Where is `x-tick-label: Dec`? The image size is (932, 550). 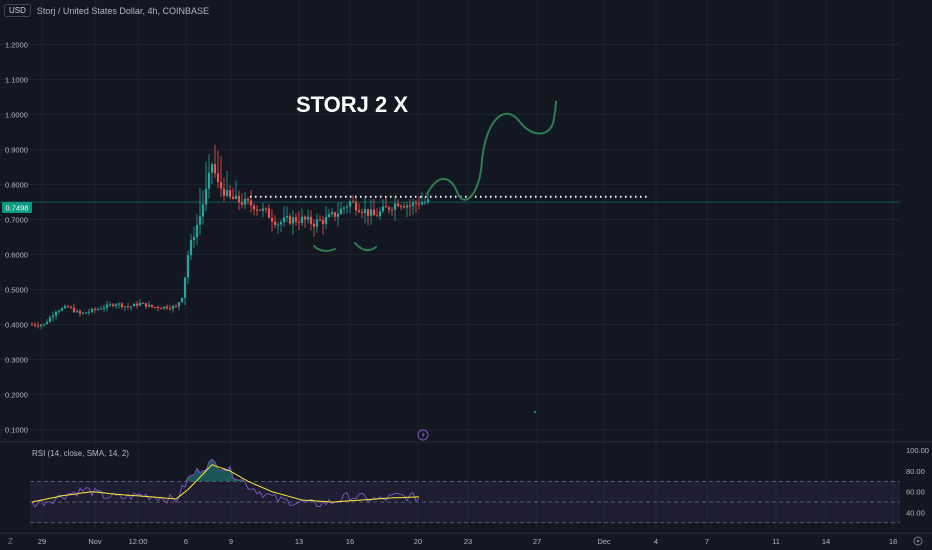
x-tick-label: Dec is located at coordinates (604, 541).